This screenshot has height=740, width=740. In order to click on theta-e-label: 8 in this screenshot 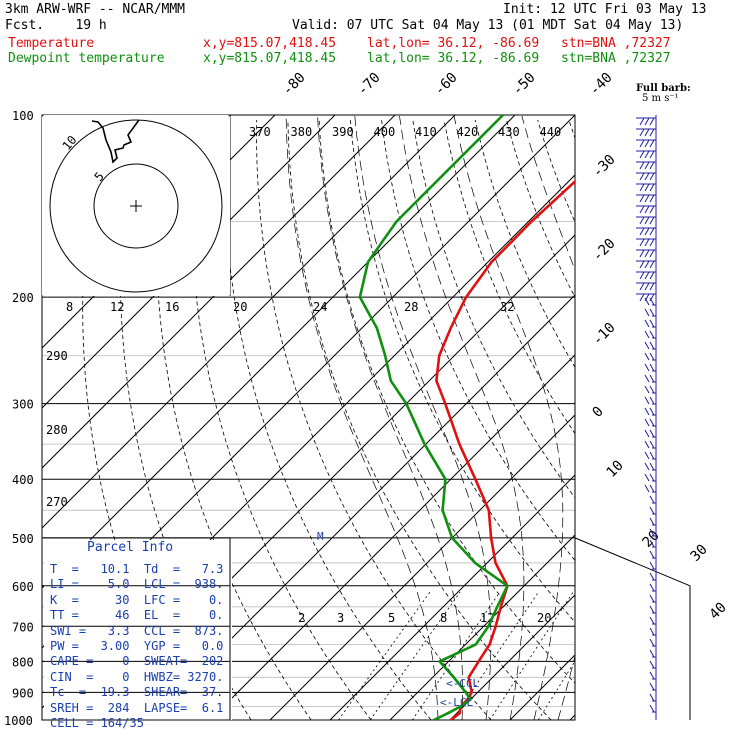, I will do `click(69, 307)`.